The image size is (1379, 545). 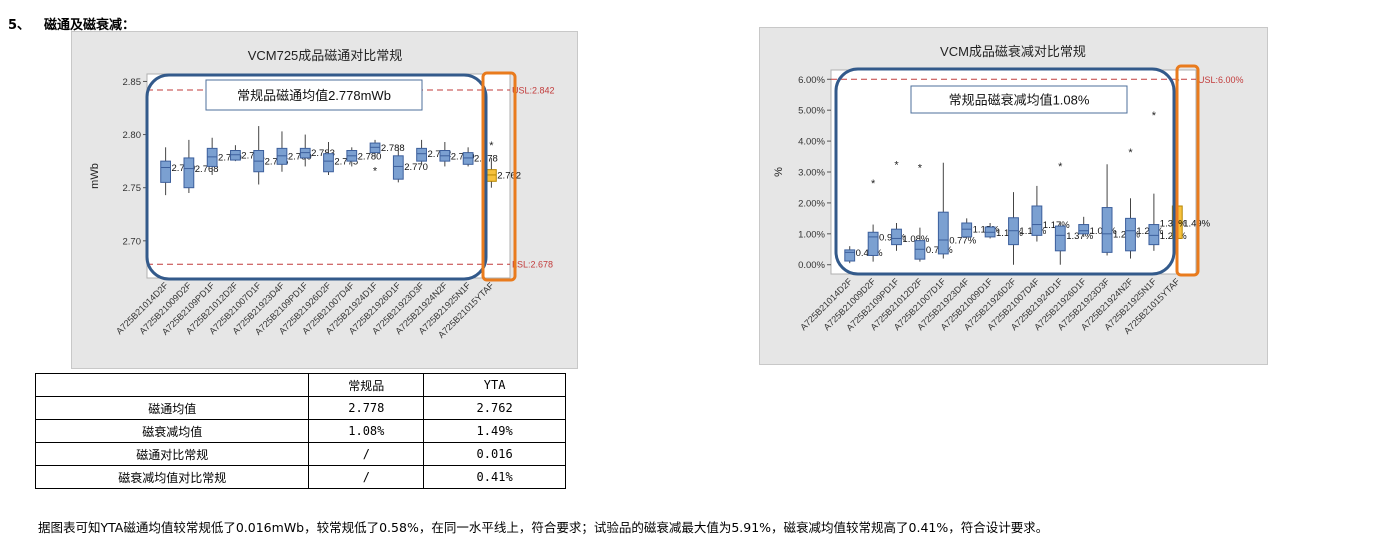 I want to click on section-title: 磁通及磁衰减：, so click(x=90, y=25).